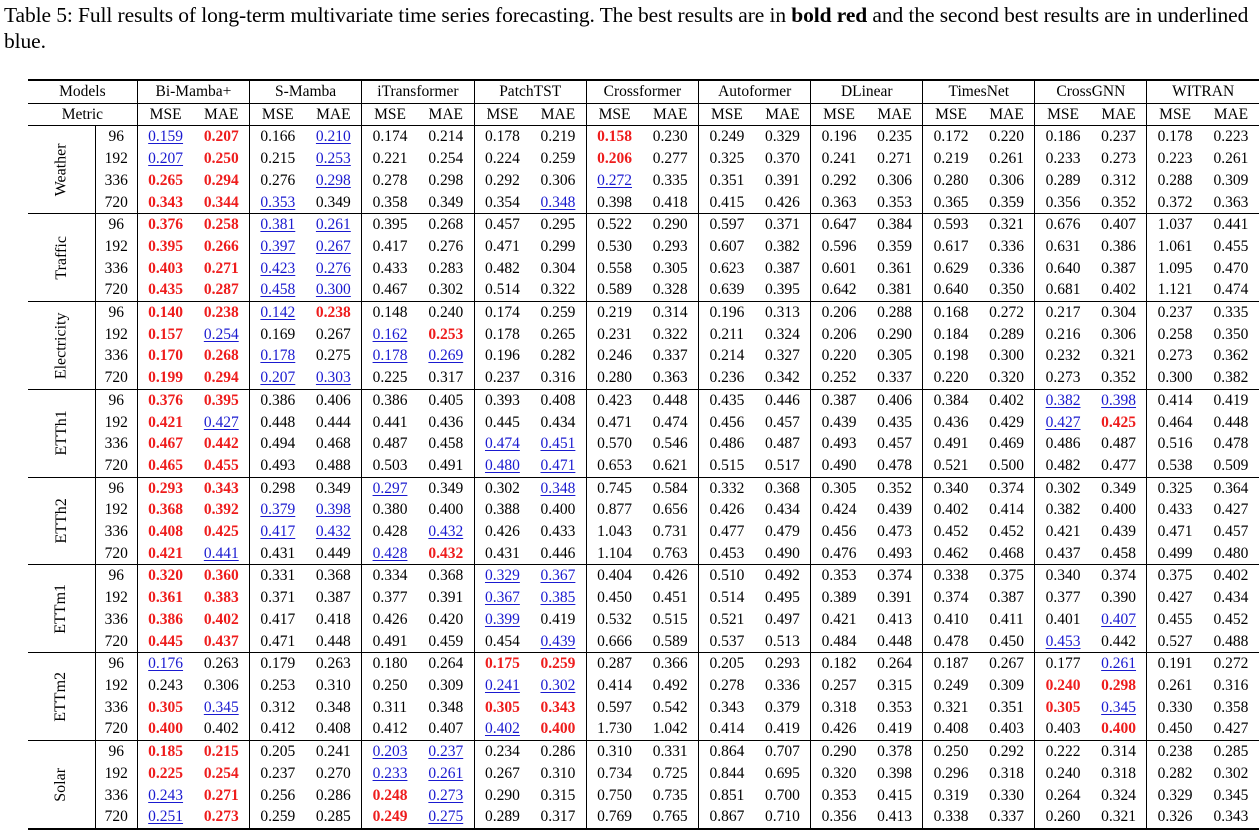 The image size is (1259, 830). Describe the element at coordinates (839, 510) in the screenshot. I see `value: 0.424` at that location.